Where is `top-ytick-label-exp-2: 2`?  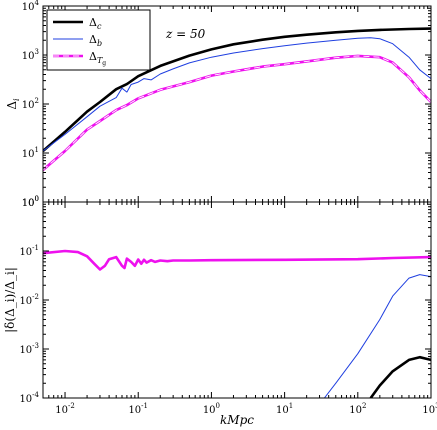 top-ytick-label-exp-2: 2 is located at coordinates (37, 101).